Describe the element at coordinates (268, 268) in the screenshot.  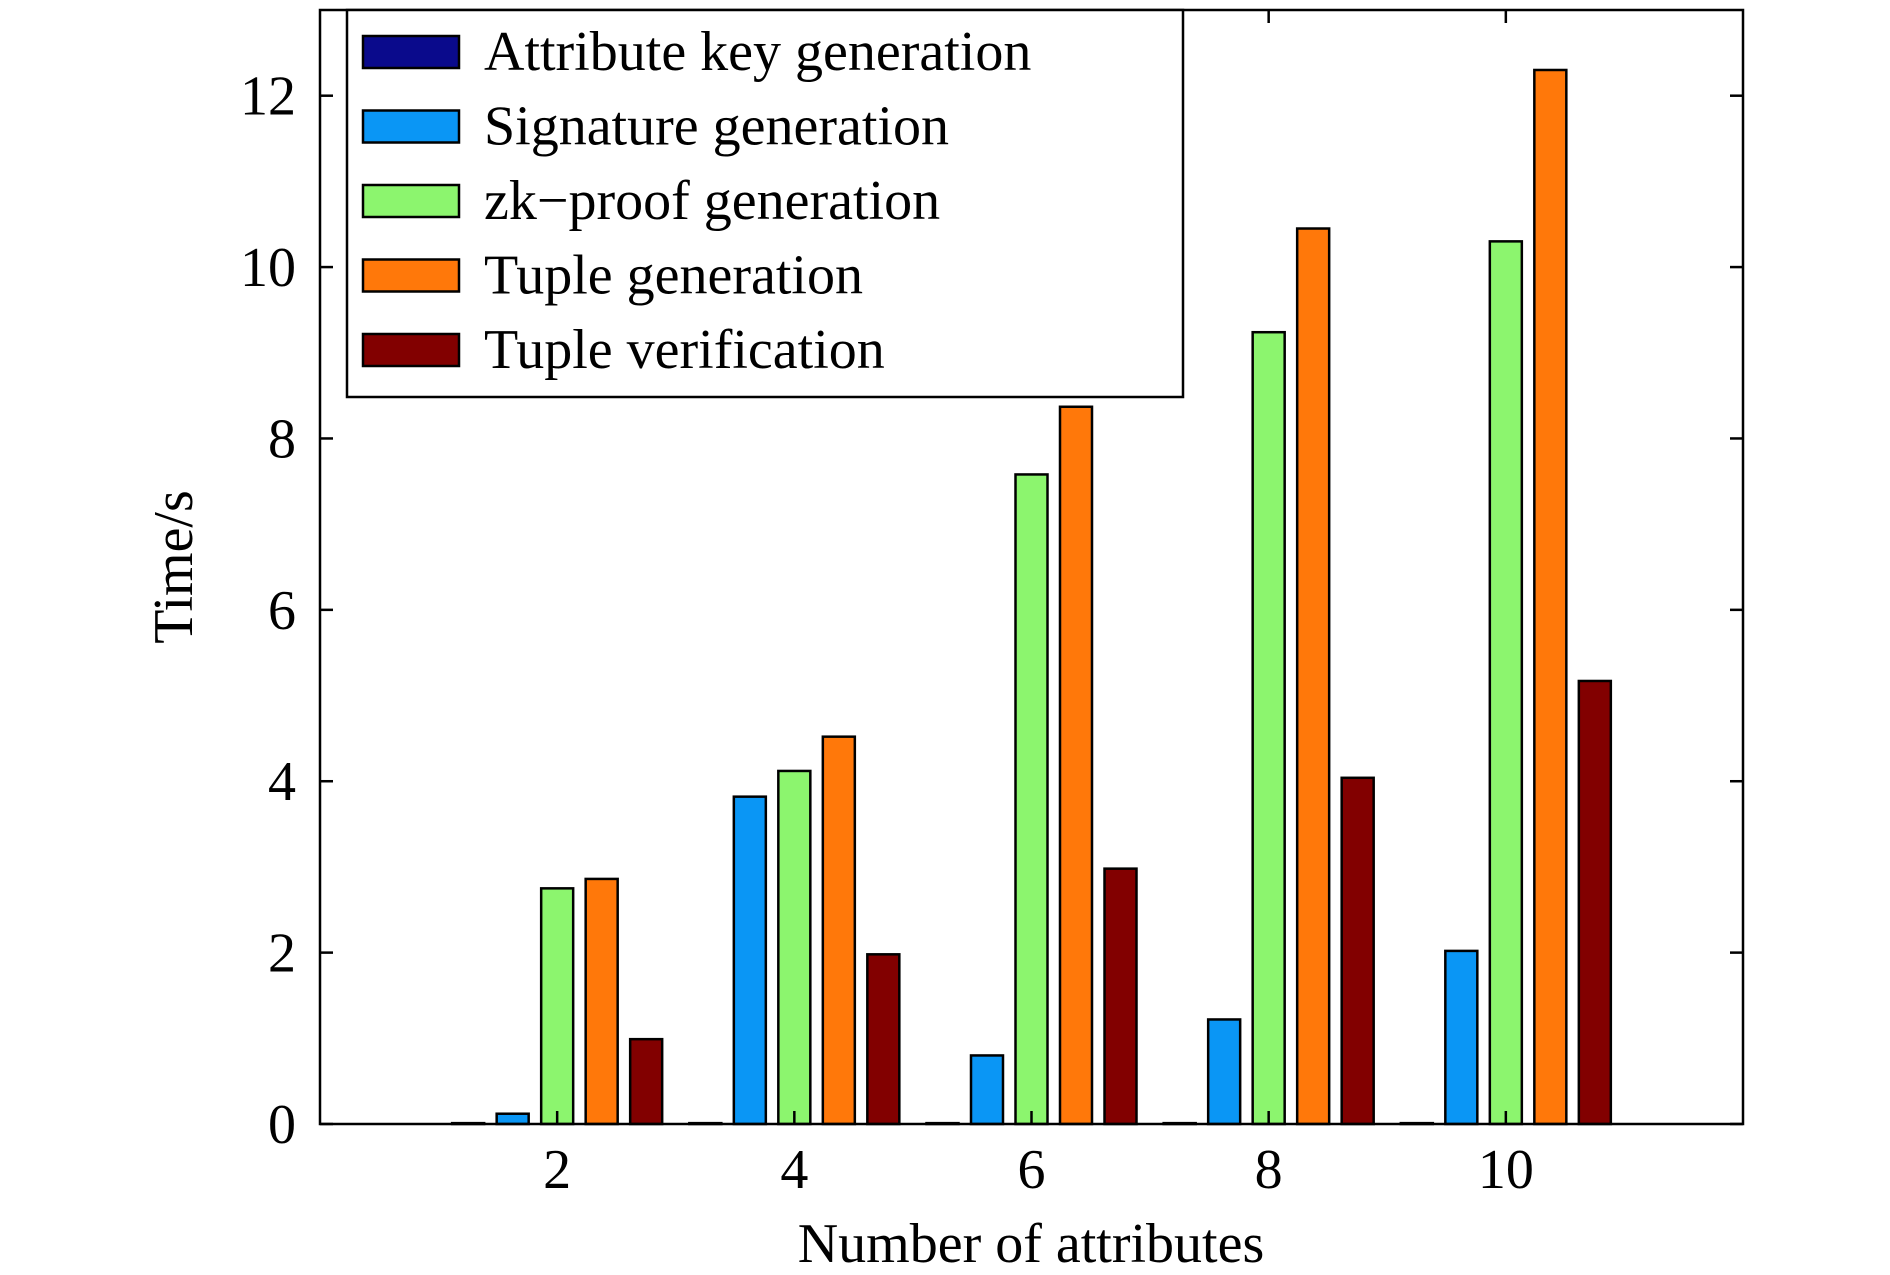
I see `y-tick-label-10: 10` at that location.